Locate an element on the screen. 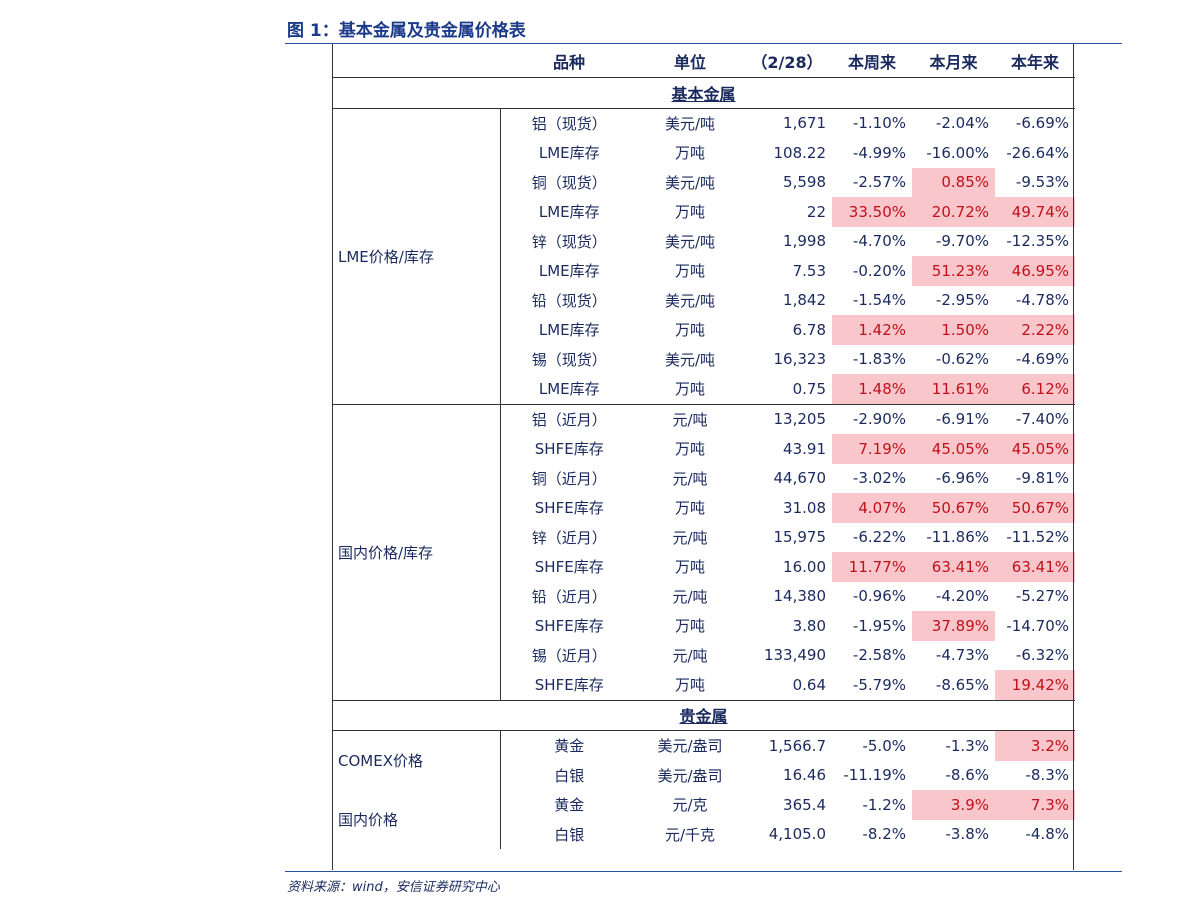  cell: 铅（现货） is located at coordinates (569, 300).